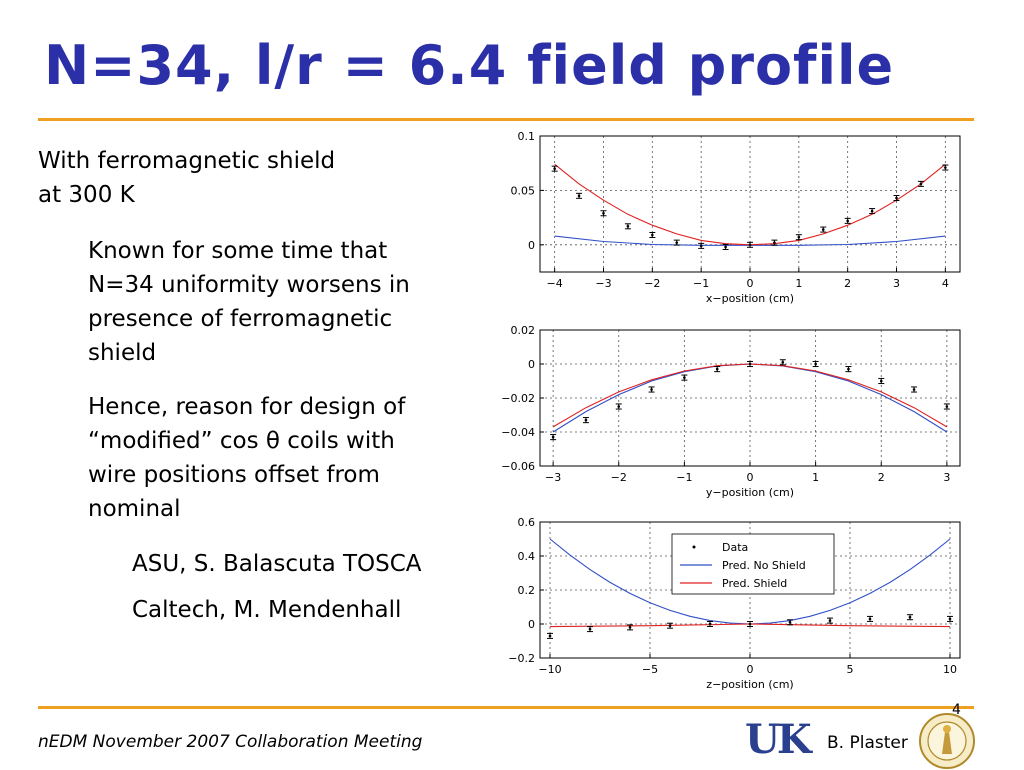 The height and width of the screenshot is (770, 1024). I want to click on bullet-line: shield, so click(122, 353).